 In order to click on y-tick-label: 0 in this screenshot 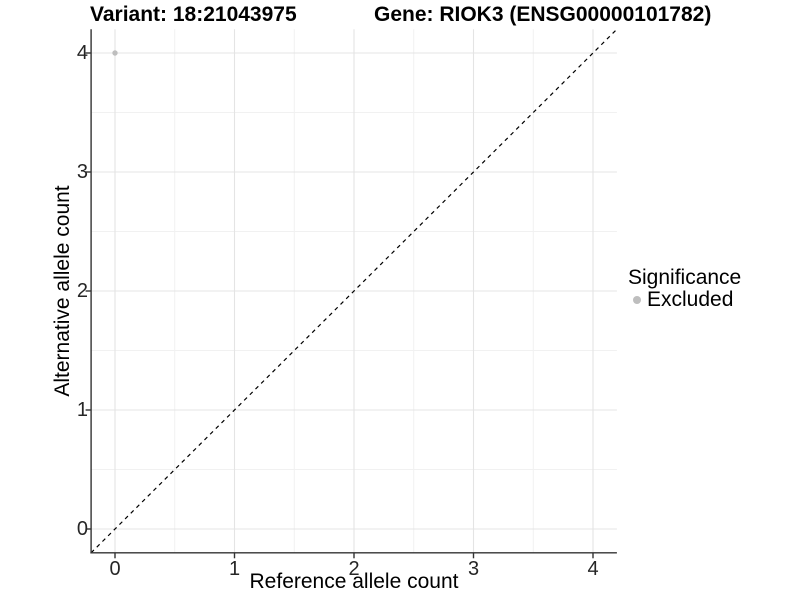, I will do `click(82, 529)`.